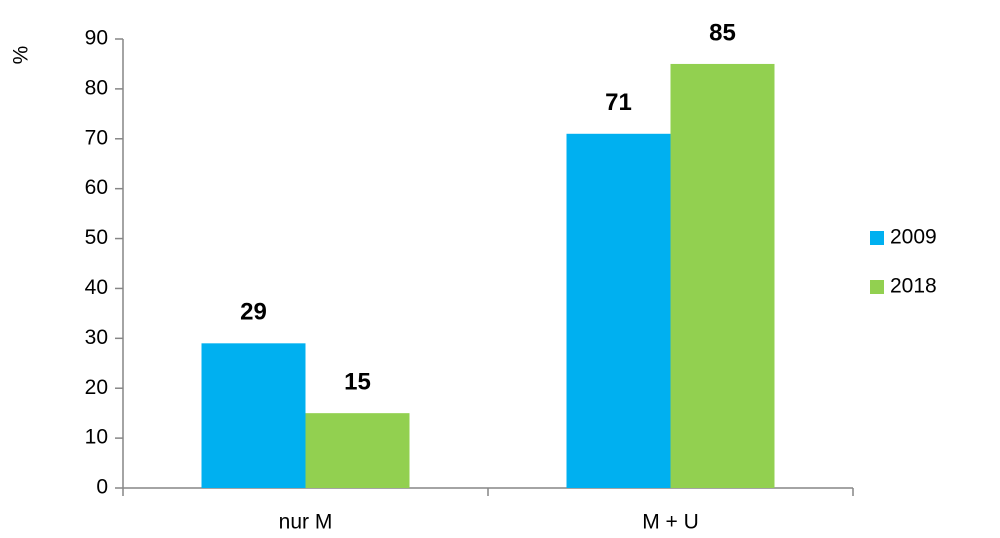  Describe the element at coordinates (96, 237) in the screenshot. I see `y-tick-label: 50` at that location.